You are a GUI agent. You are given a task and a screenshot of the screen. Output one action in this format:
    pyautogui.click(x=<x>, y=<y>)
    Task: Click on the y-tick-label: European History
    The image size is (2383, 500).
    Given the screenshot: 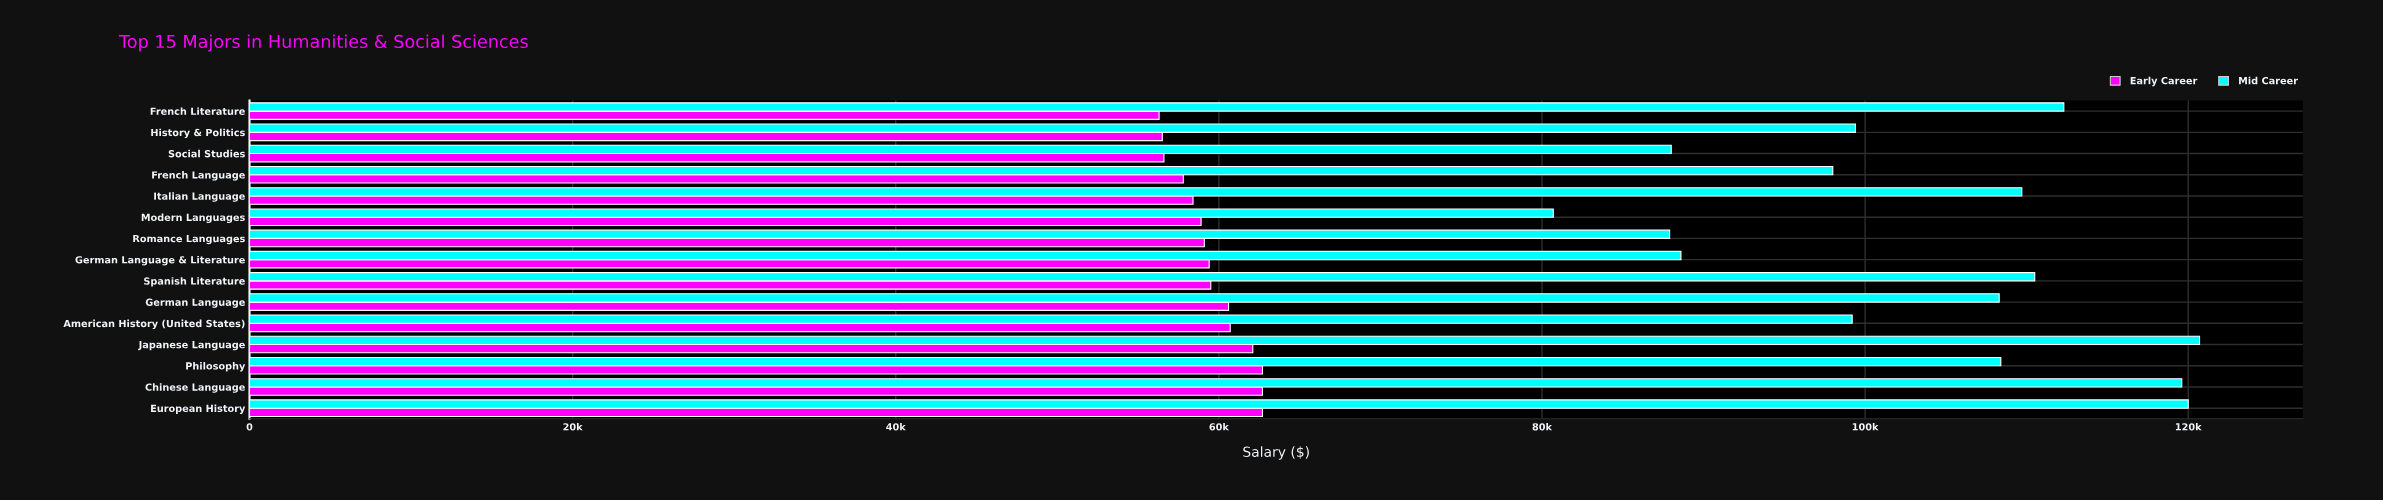 What is the action you would take?
    pyautogui.click(x=198, y=409)
    